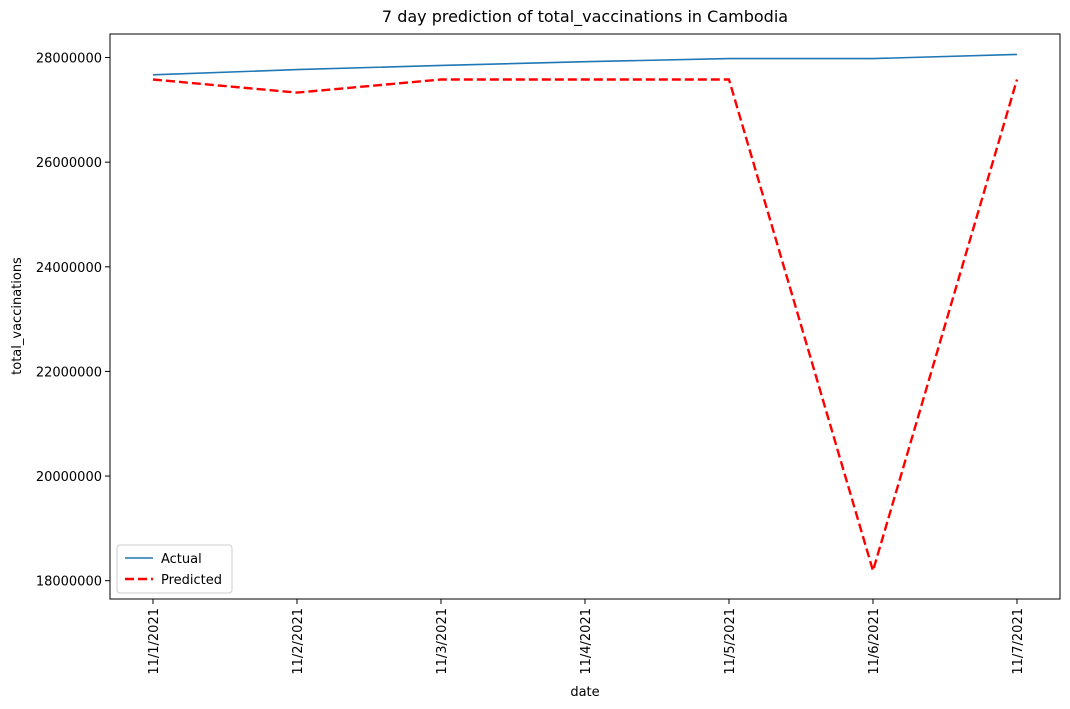 The image size is (1070, 709). What do you see at coordinates (442, 641) in the screenshot?
I see `x-tick-label: 11/3/2021` at bounding box center [442, 641].